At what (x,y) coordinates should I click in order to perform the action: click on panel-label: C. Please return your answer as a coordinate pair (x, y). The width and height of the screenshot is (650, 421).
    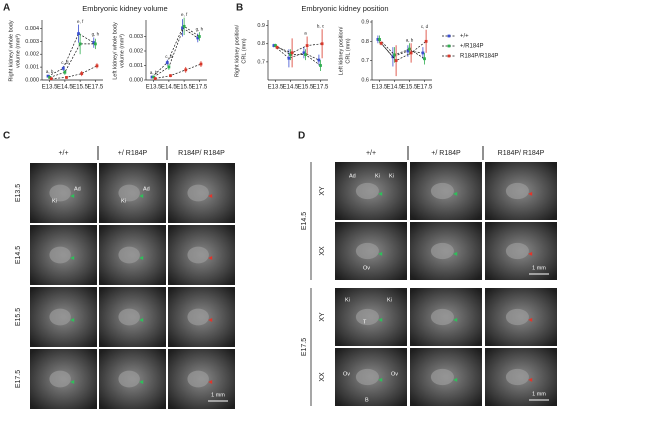
    Looking at the image, I should click on (6, 136).